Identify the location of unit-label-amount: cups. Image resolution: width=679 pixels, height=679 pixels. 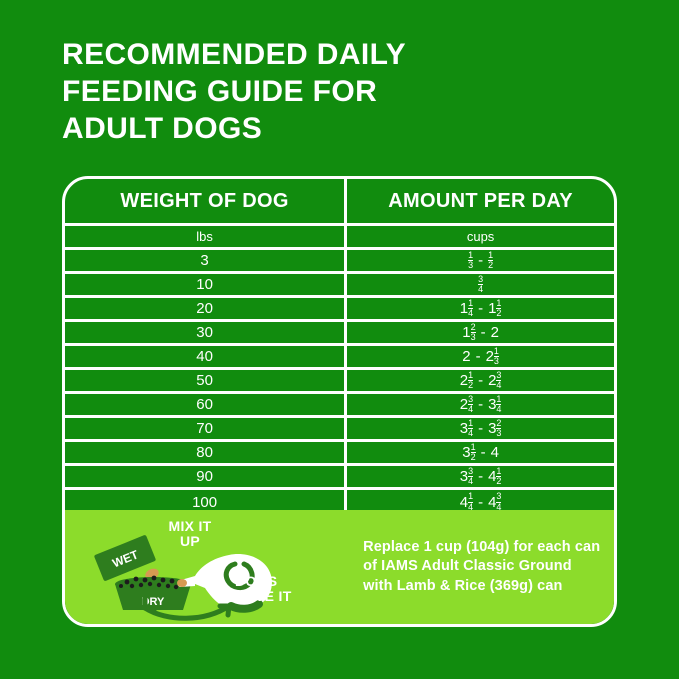
(480, 236).